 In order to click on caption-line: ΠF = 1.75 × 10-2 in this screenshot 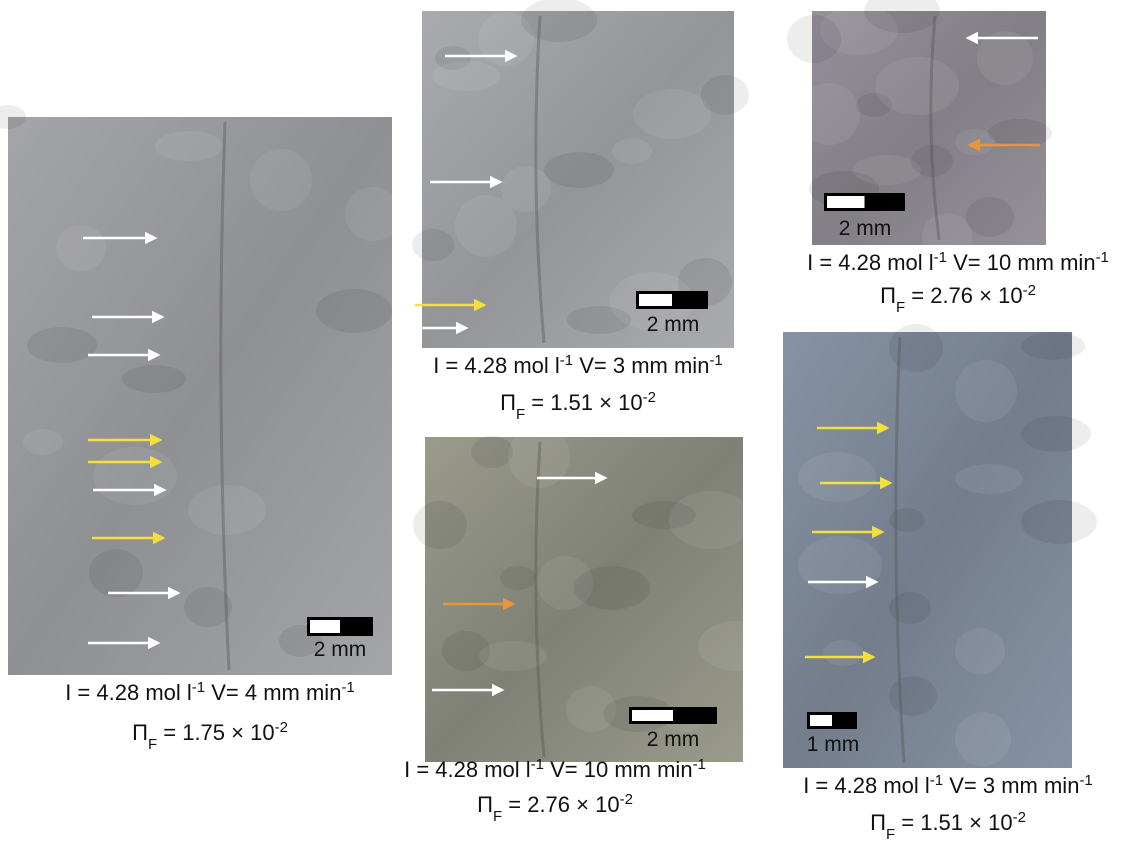, I will do `click(210, 736)`.